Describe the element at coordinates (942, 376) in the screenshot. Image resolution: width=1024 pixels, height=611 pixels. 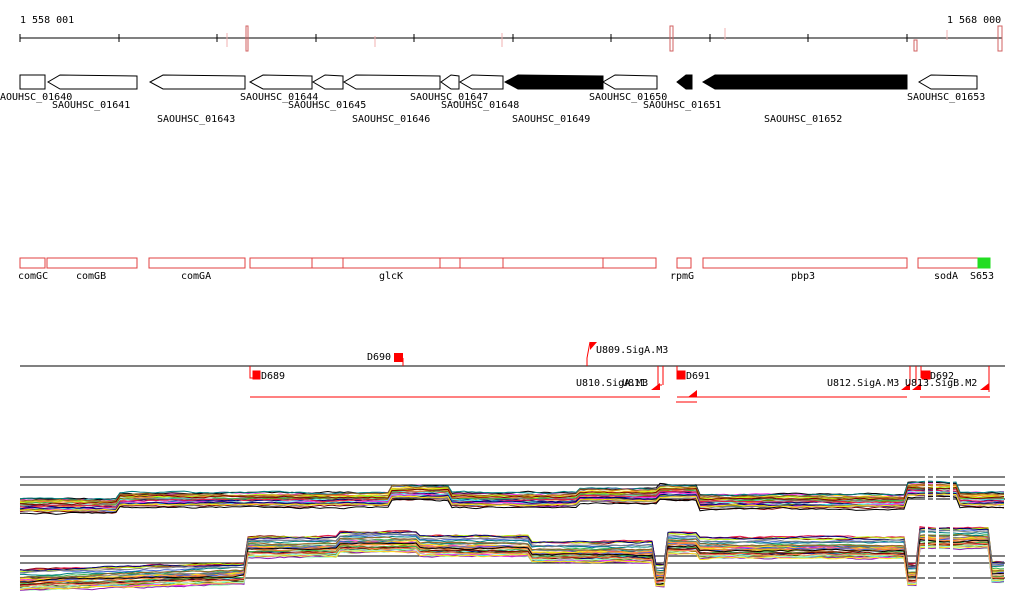
I see `feature-label: D692` at that location.